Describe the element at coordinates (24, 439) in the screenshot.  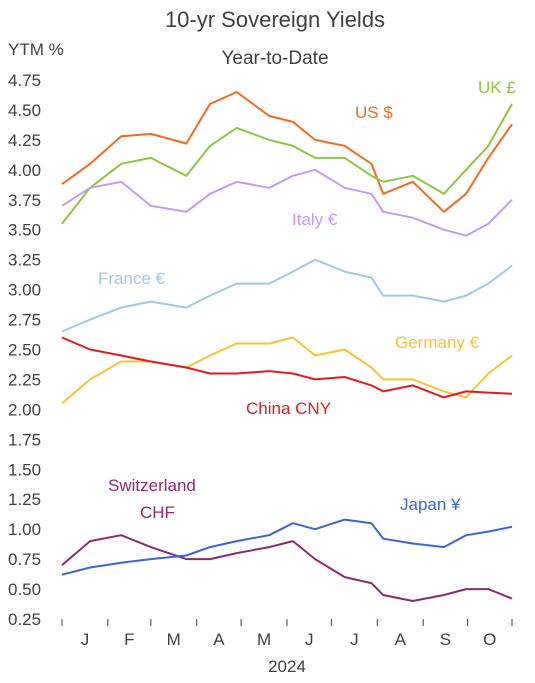
I see `y-tick-label: 1.75` at that location.